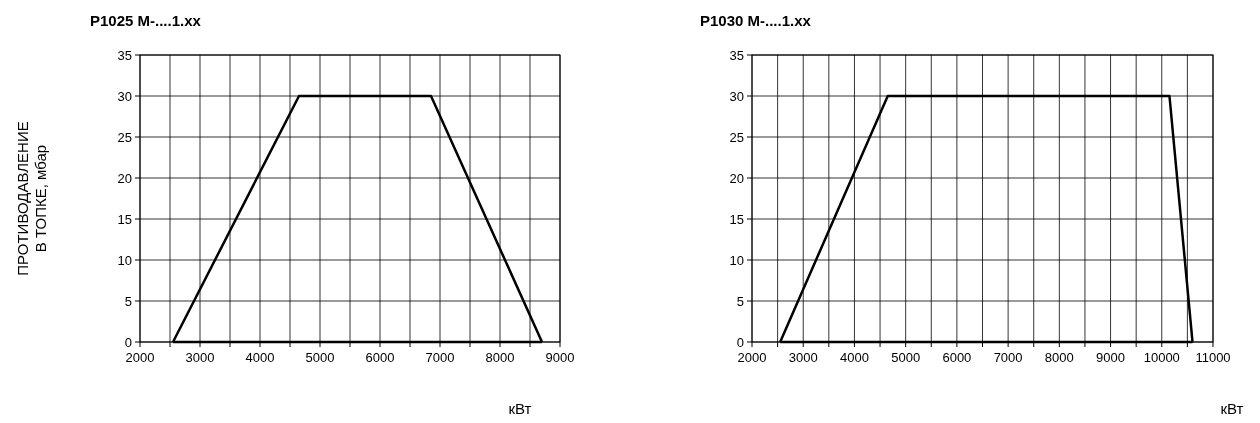 The image size is (1260, 423). I want to click on y-axis-title: ПРОТИВОДАВЛЕНИЕ В ТОПКЕ, мбар, so click(31, 198).